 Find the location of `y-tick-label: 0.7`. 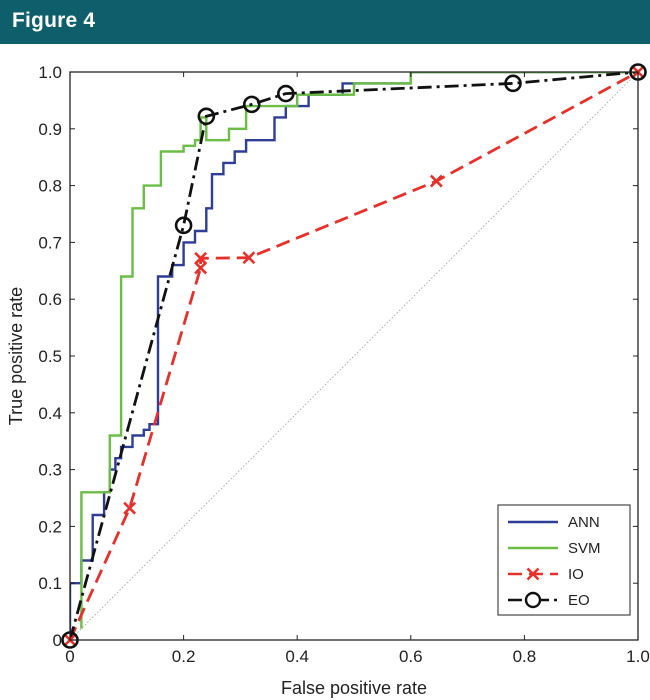

y-tick-label: 0.7 is located at coordinates (50, 242).